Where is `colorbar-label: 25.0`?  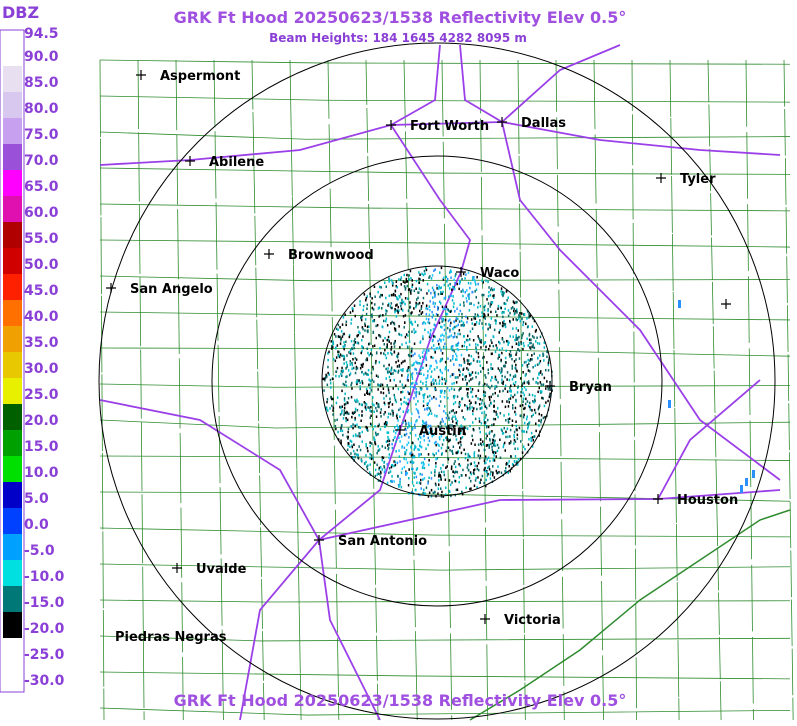
colorbar-label: 25.0 is located at coordinates (41, 395).